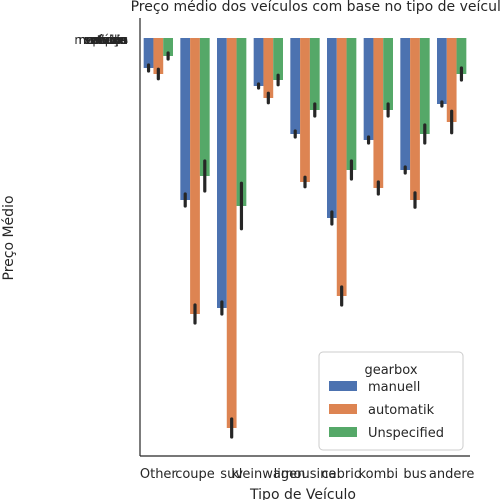 This screenshot has width=500, height=500. Describe the element at coordinates (314, 74) in the screenshot. I see `bar-limousine-Unspecified` at that location.